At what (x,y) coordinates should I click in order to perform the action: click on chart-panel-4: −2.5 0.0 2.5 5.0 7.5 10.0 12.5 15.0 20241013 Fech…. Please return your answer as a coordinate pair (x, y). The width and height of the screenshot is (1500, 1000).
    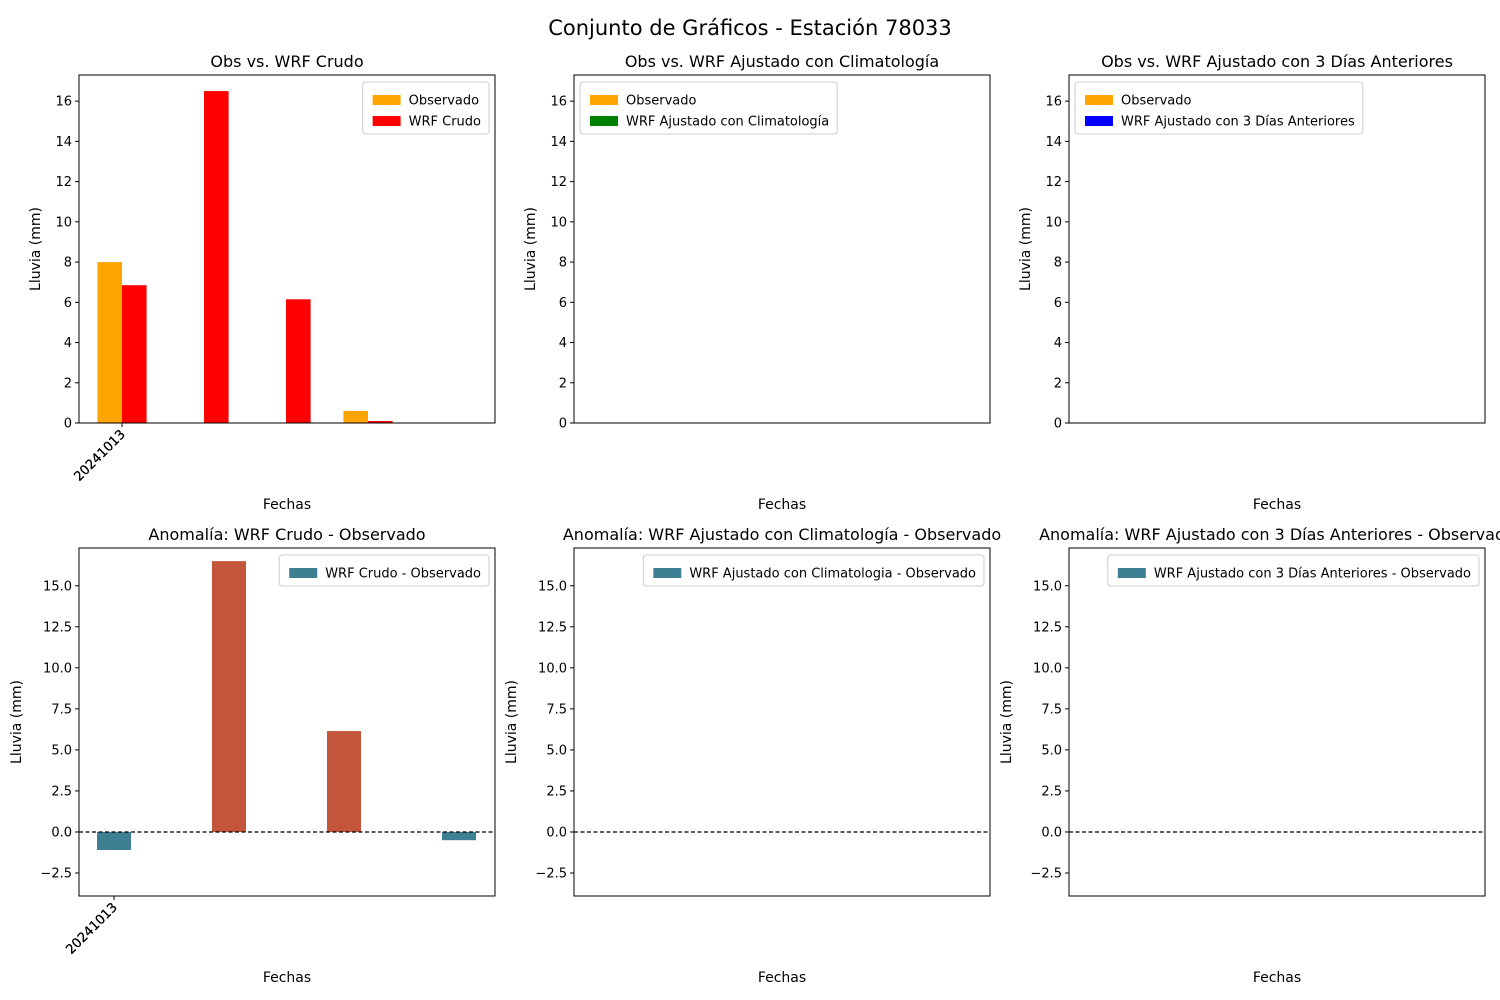
    Looking at the image, I should click on (252, 755).